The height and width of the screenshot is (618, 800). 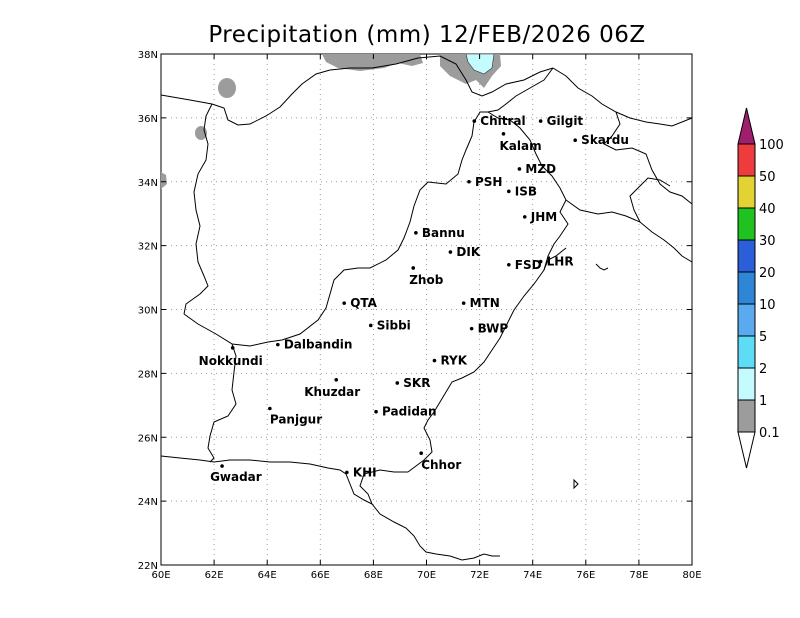 What do you see at coordinates (148, 119) in the screenshot?
I see `y-tick-label: 36N` at bounding box center [148, 119].